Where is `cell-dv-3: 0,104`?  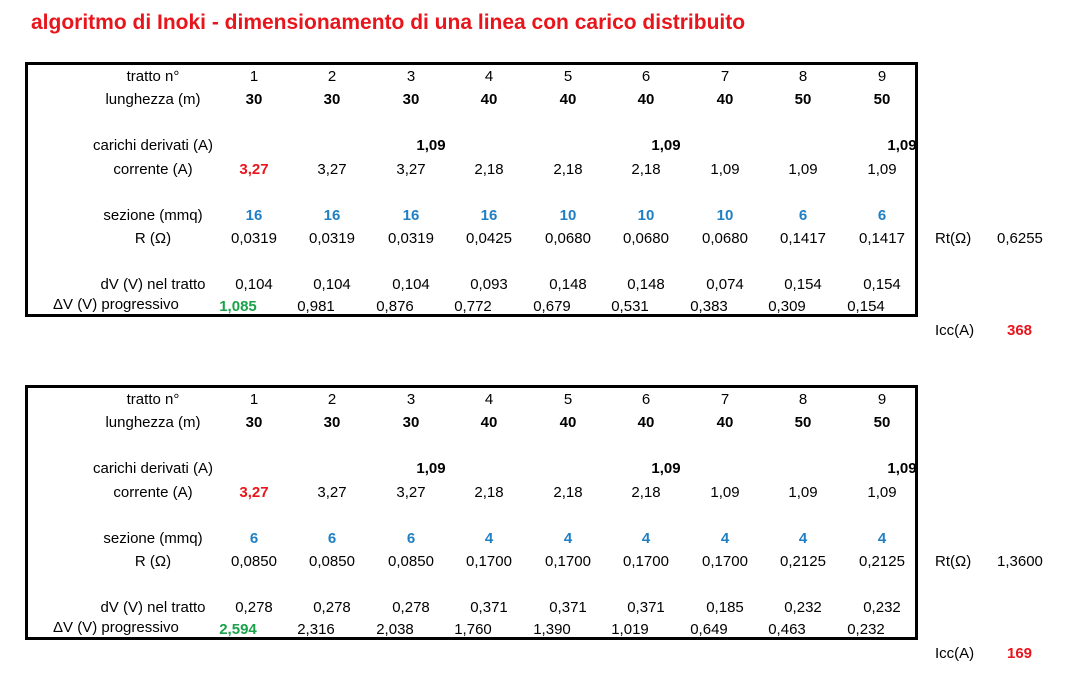
cell-dv-3: 0,104 is located at coordinates (411, 284).